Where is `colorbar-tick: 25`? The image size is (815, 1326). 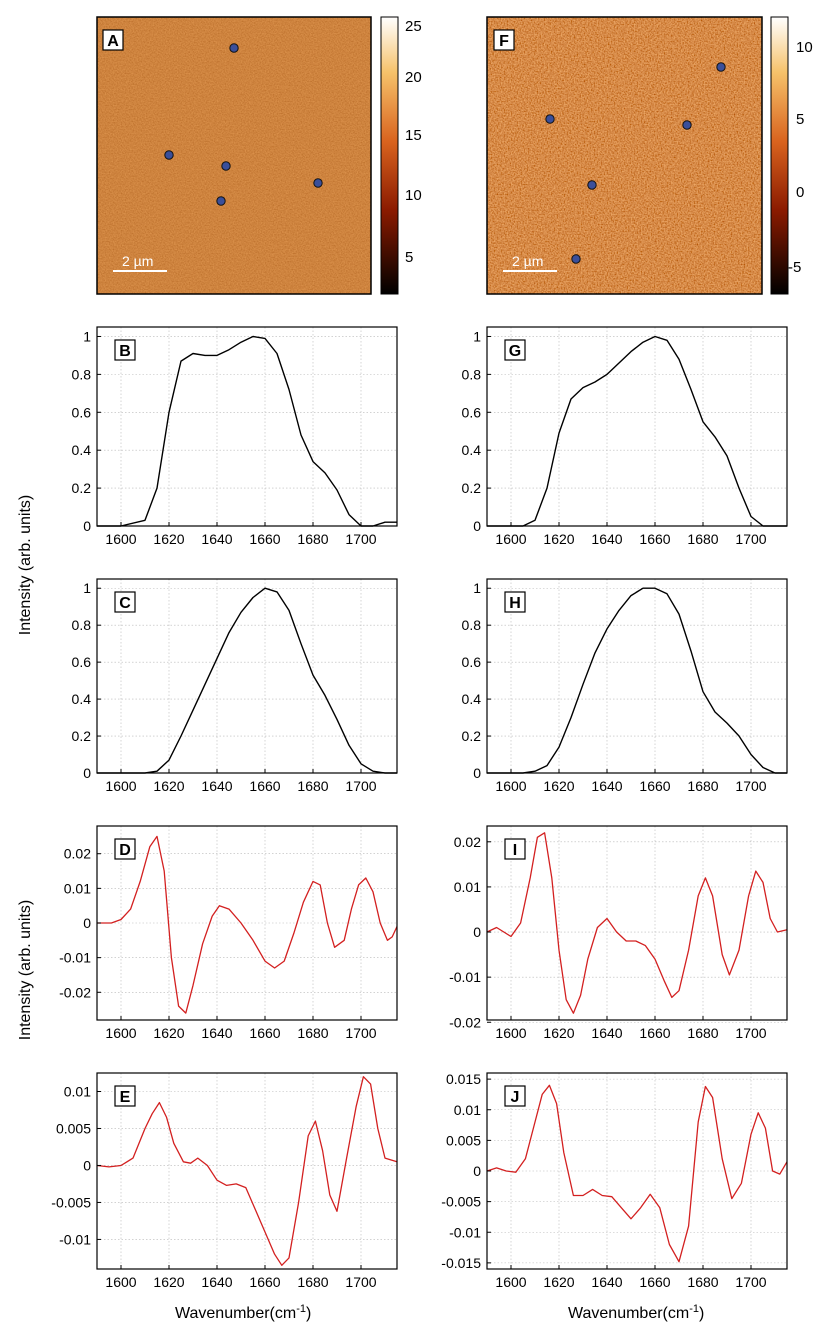 colorbar-tick: 25 is located at coordinates (413, 26).